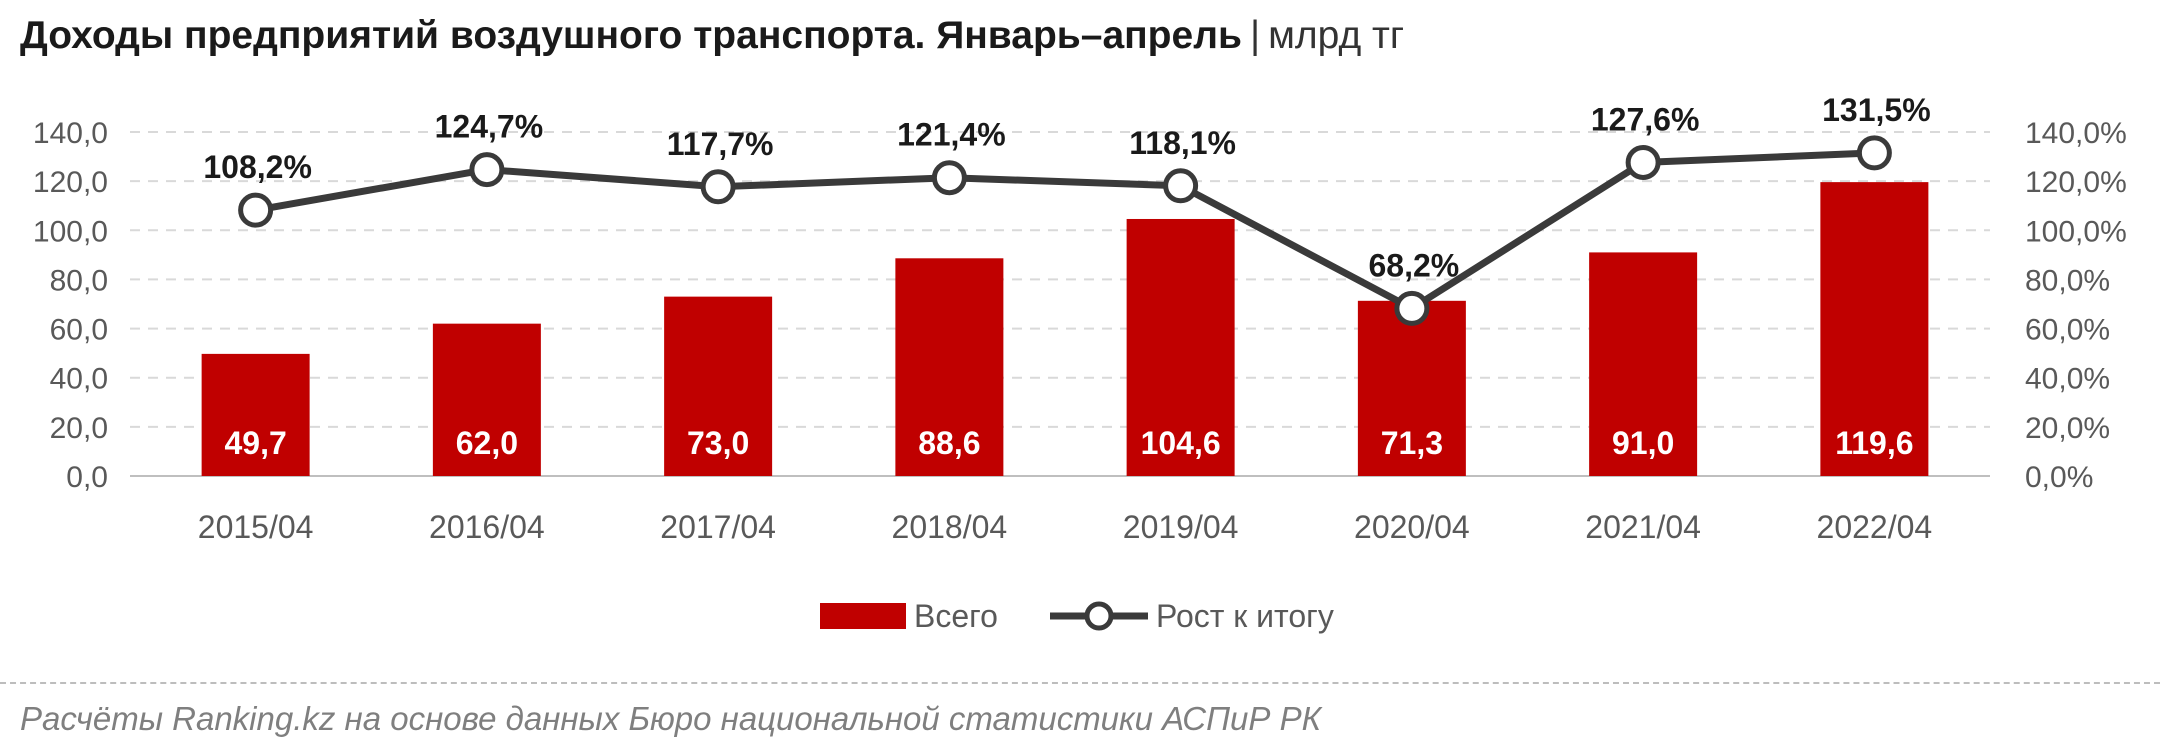  I want to click on bar-value-label: 71,3, so click(1412, 443).